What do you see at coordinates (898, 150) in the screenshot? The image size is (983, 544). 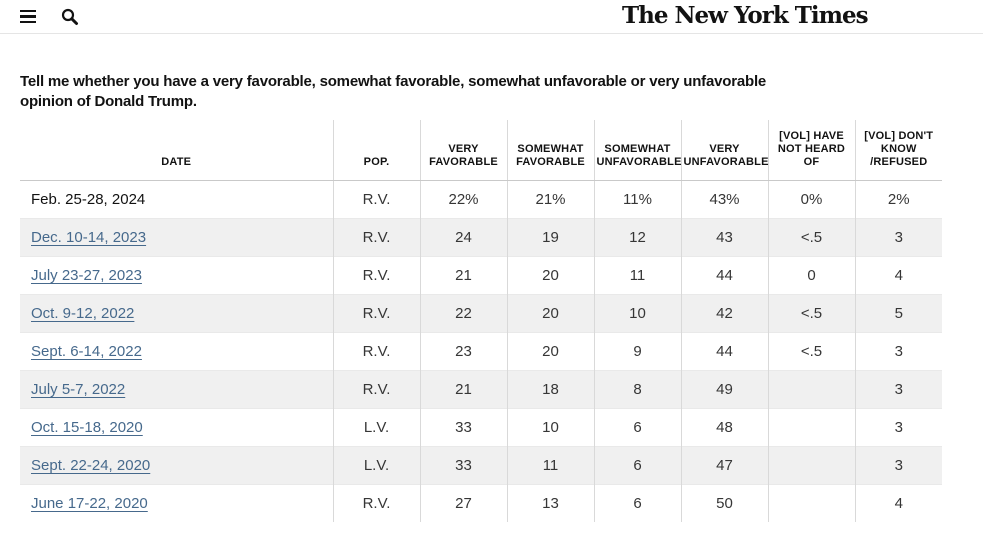 I see `col-header-dont-know-refused: [VOL] DON'T KNOW /REFUSED` at bounding box center [898, 150].